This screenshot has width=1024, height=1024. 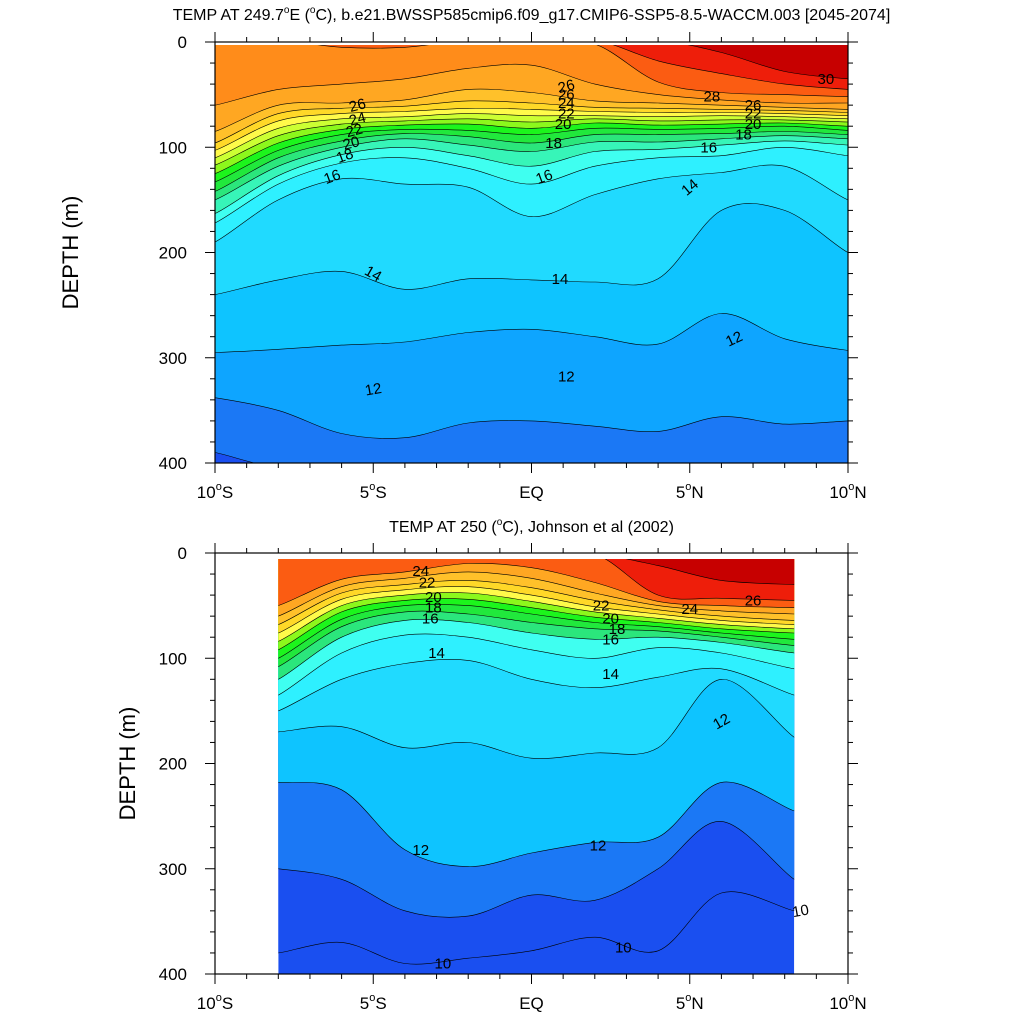 I want to click on contour-label: 30, so click(x=826, y=79).